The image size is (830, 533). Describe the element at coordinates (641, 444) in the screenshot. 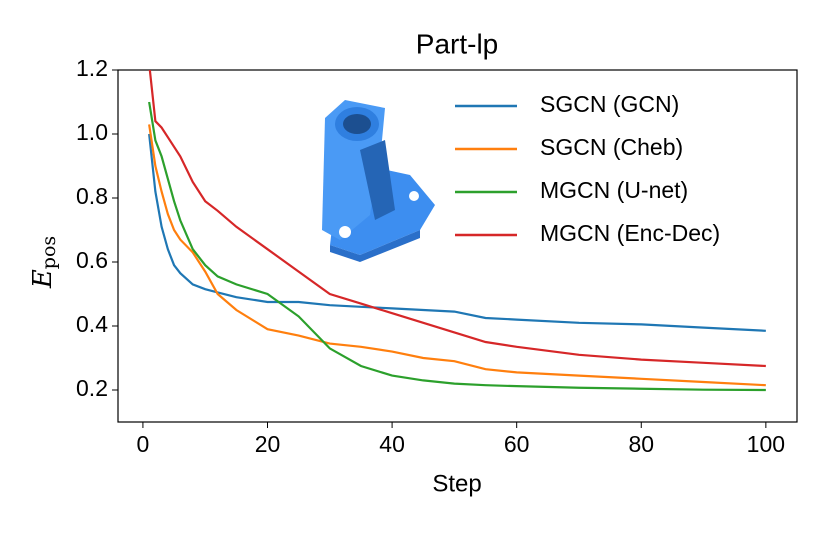

I see `x-tick-label: 80` at that location.